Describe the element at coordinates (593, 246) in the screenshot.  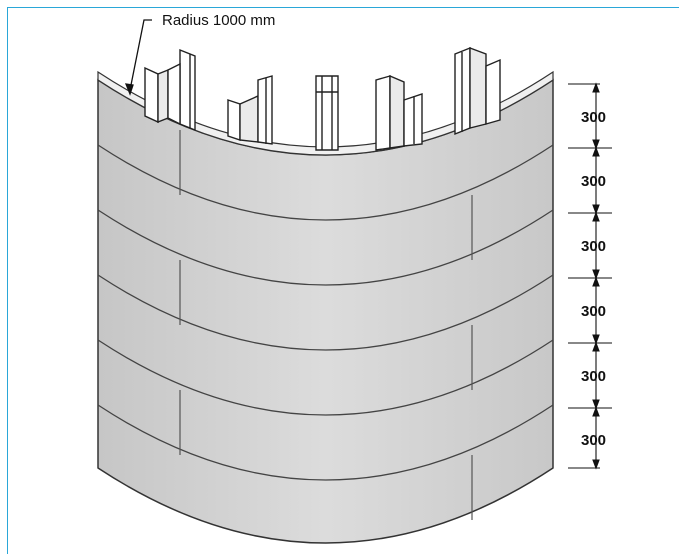
I see `dimension-label-3: 300` at that location.